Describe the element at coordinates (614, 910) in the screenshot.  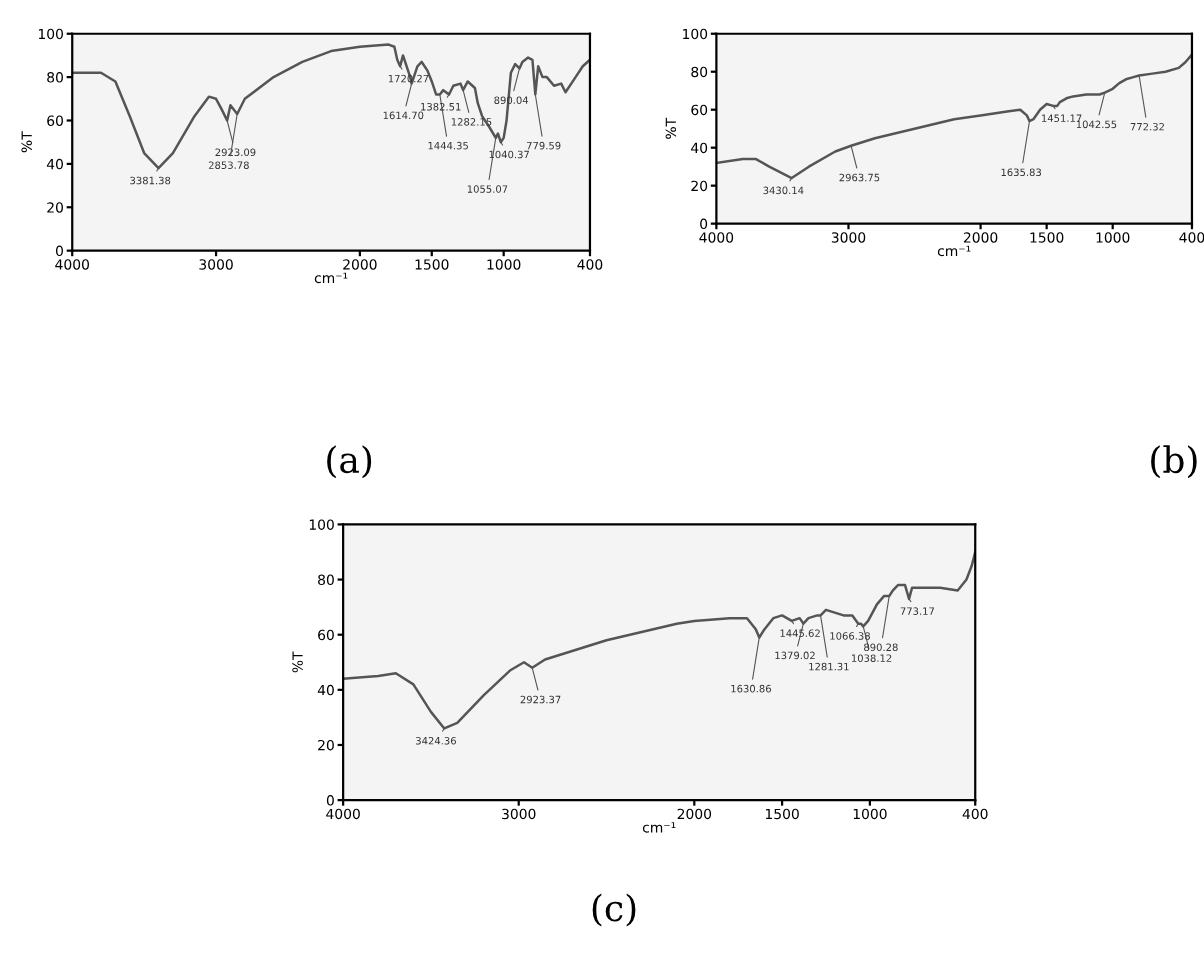
I see `text: (c)` at that location.